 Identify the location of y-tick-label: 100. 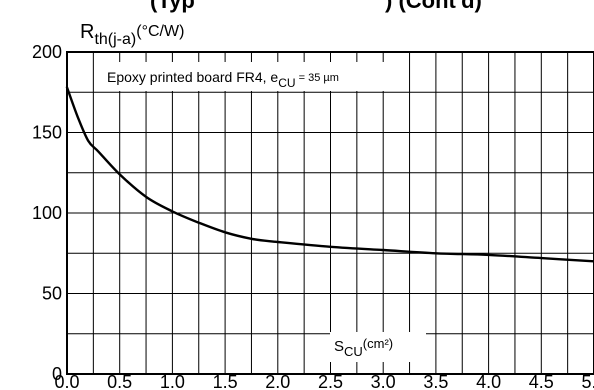
(47, 213).